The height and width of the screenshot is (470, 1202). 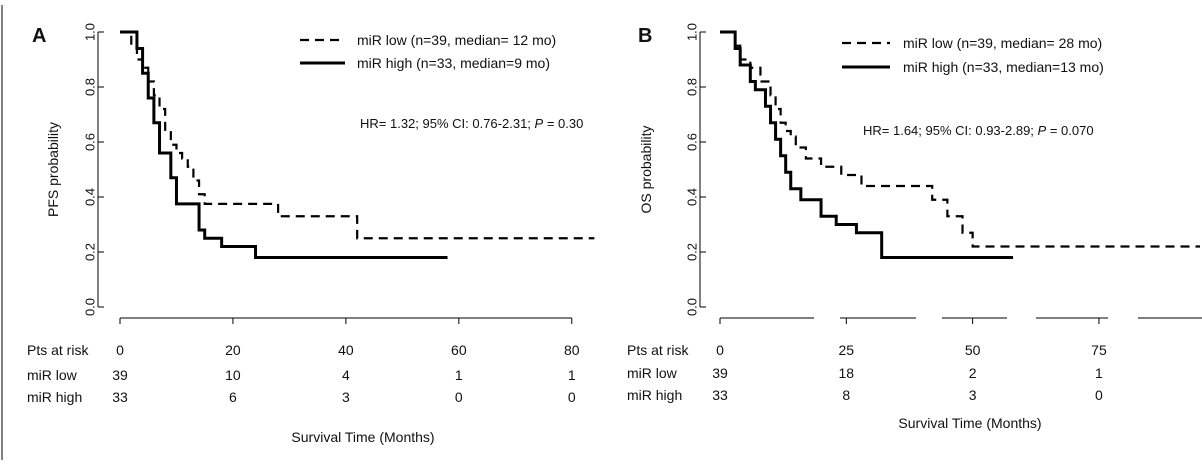 I want to click on panel-letter: A, so click(x=39, y=36).